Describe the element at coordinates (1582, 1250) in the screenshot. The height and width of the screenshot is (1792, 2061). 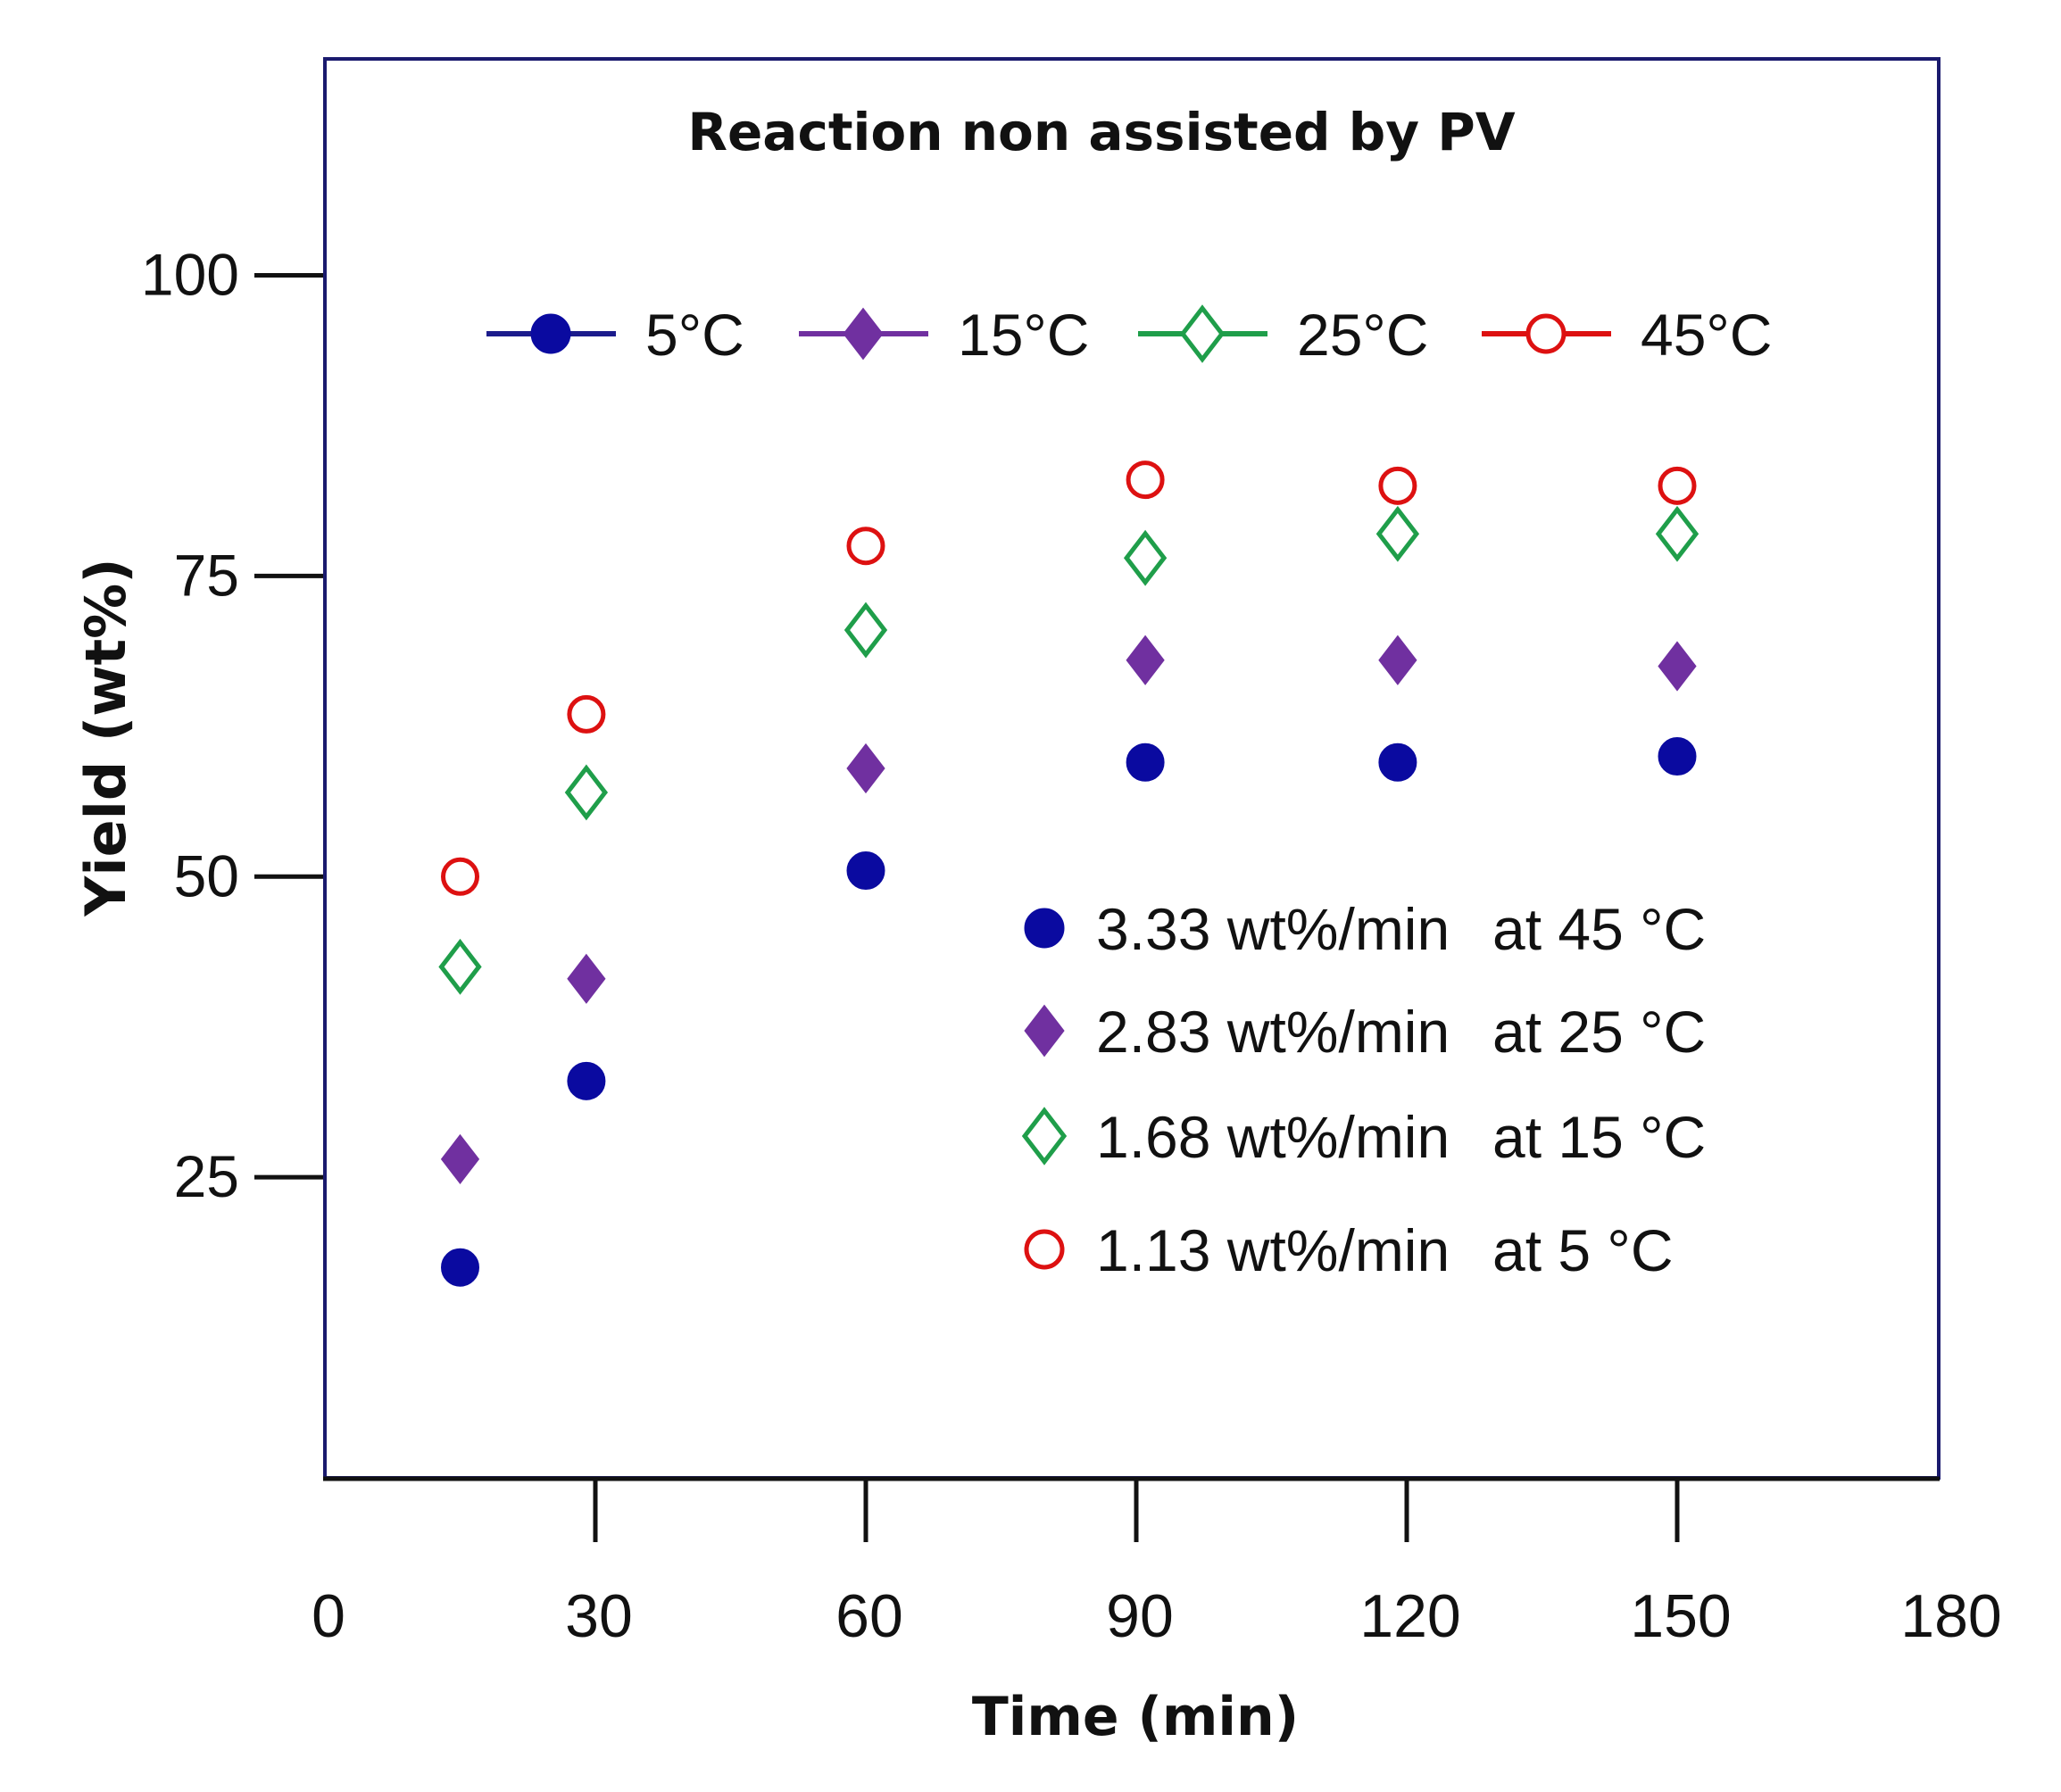
I see `annotation-temp: at 5 °C` at that location.